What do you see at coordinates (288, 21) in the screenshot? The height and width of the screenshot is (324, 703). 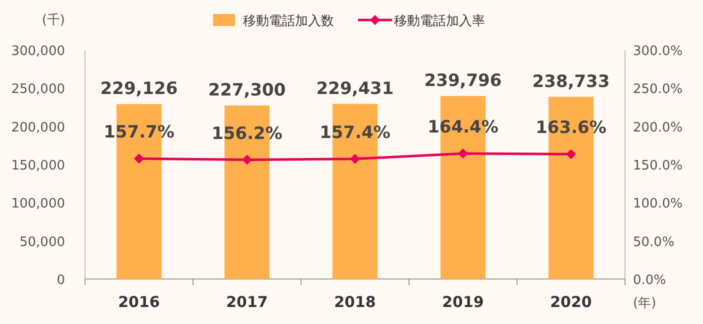 I see `legend-label: 移動電話加入数` at bounding box center [288, 21].